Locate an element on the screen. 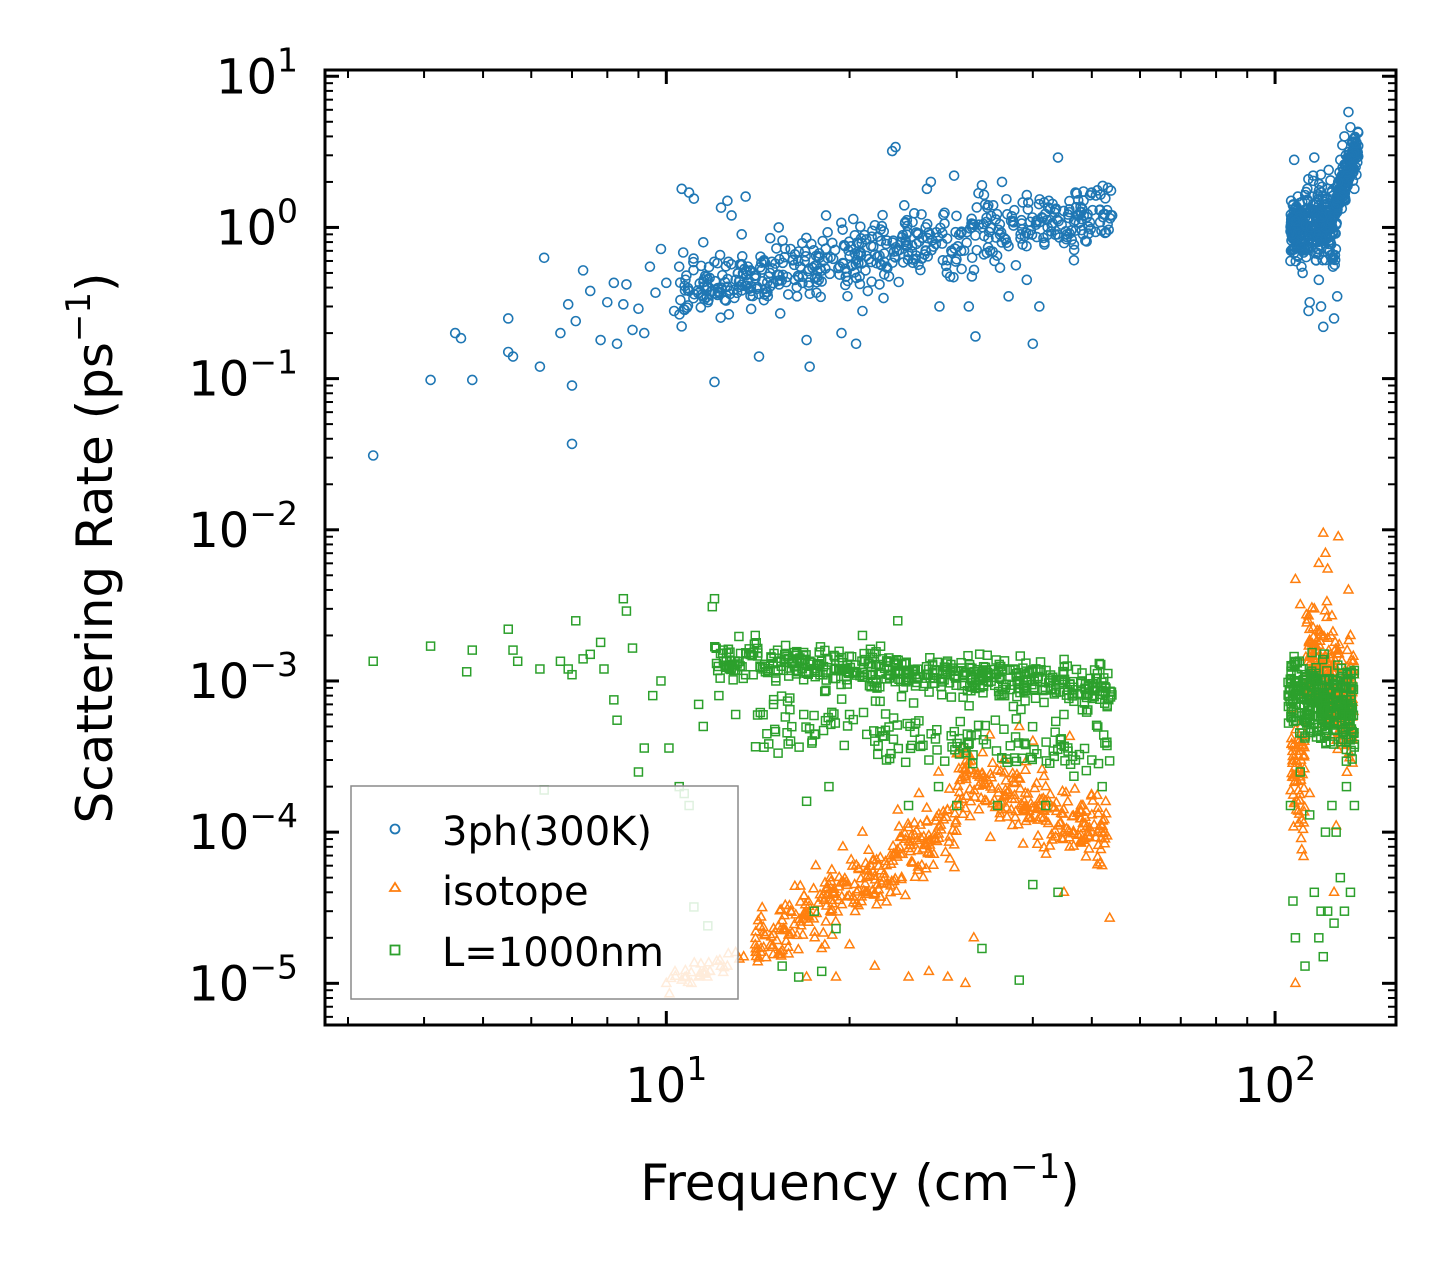  legend-circle-marker is located at coordinates (395, 829).